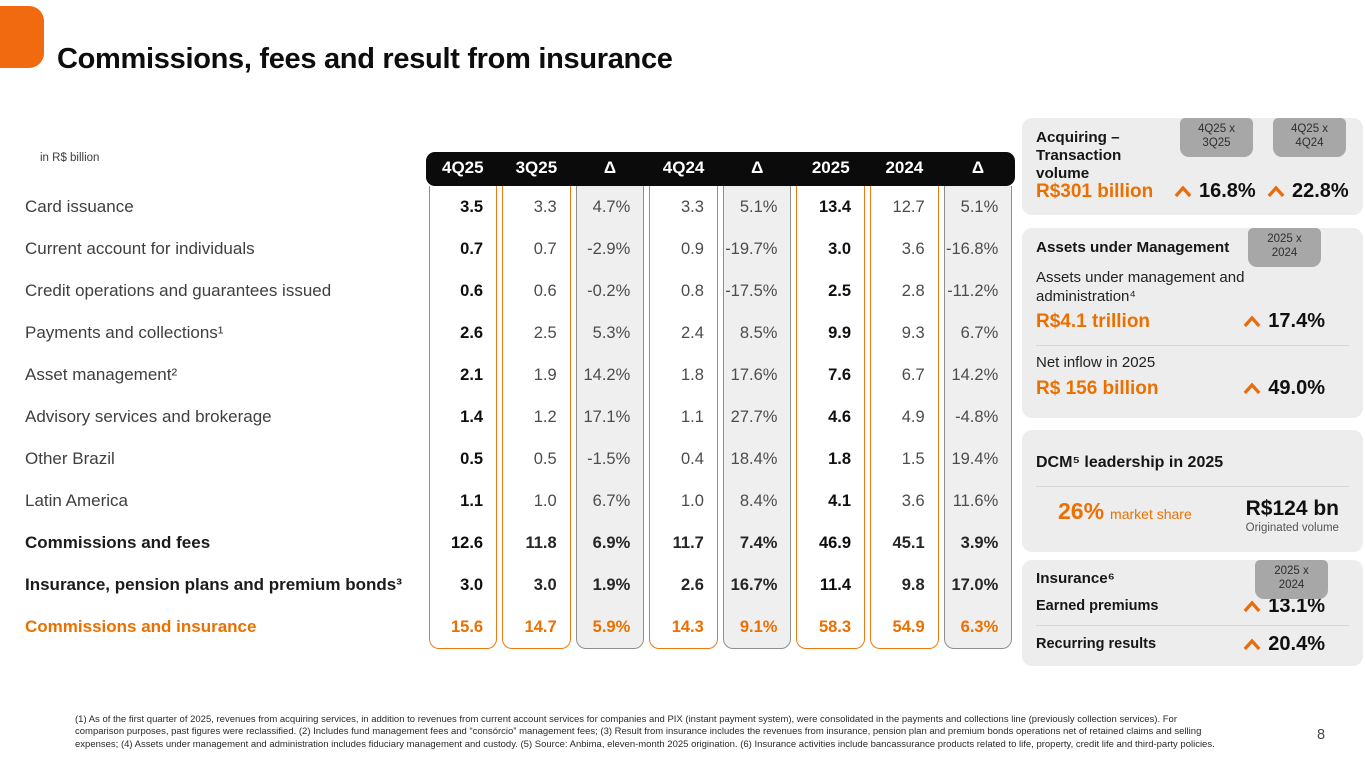  Describe the element at coordinates (758, 501) in the screenshot. I see `table-cell: 8.4%` at that location.